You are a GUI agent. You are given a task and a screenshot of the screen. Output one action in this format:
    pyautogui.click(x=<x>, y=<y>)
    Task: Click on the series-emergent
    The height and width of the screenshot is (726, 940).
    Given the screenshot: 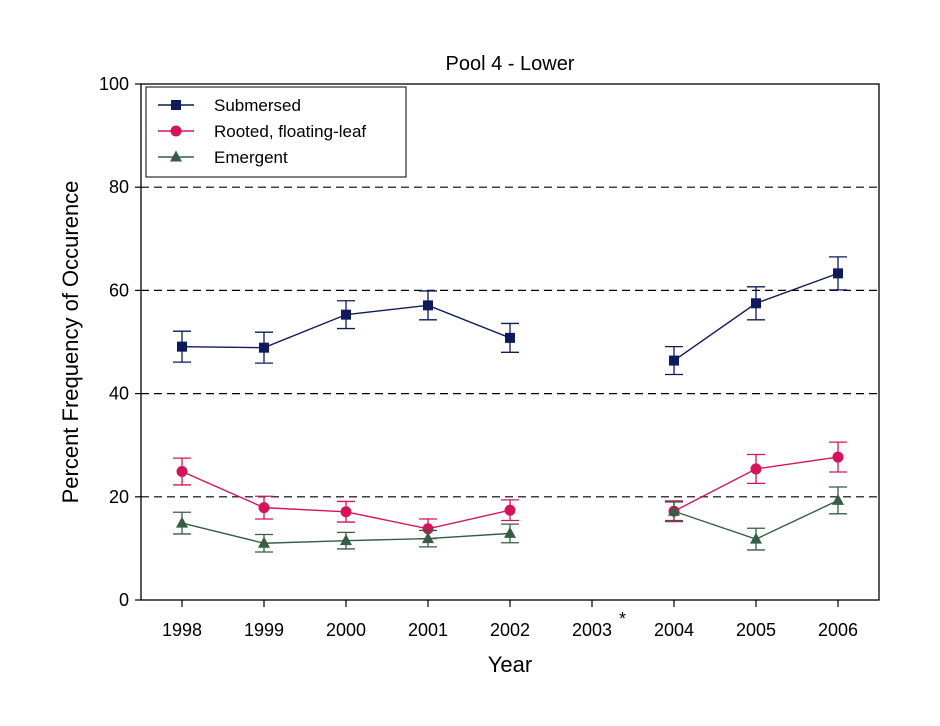 What is the action you would take?
    pyautogui.click(x=510, y=519)
    